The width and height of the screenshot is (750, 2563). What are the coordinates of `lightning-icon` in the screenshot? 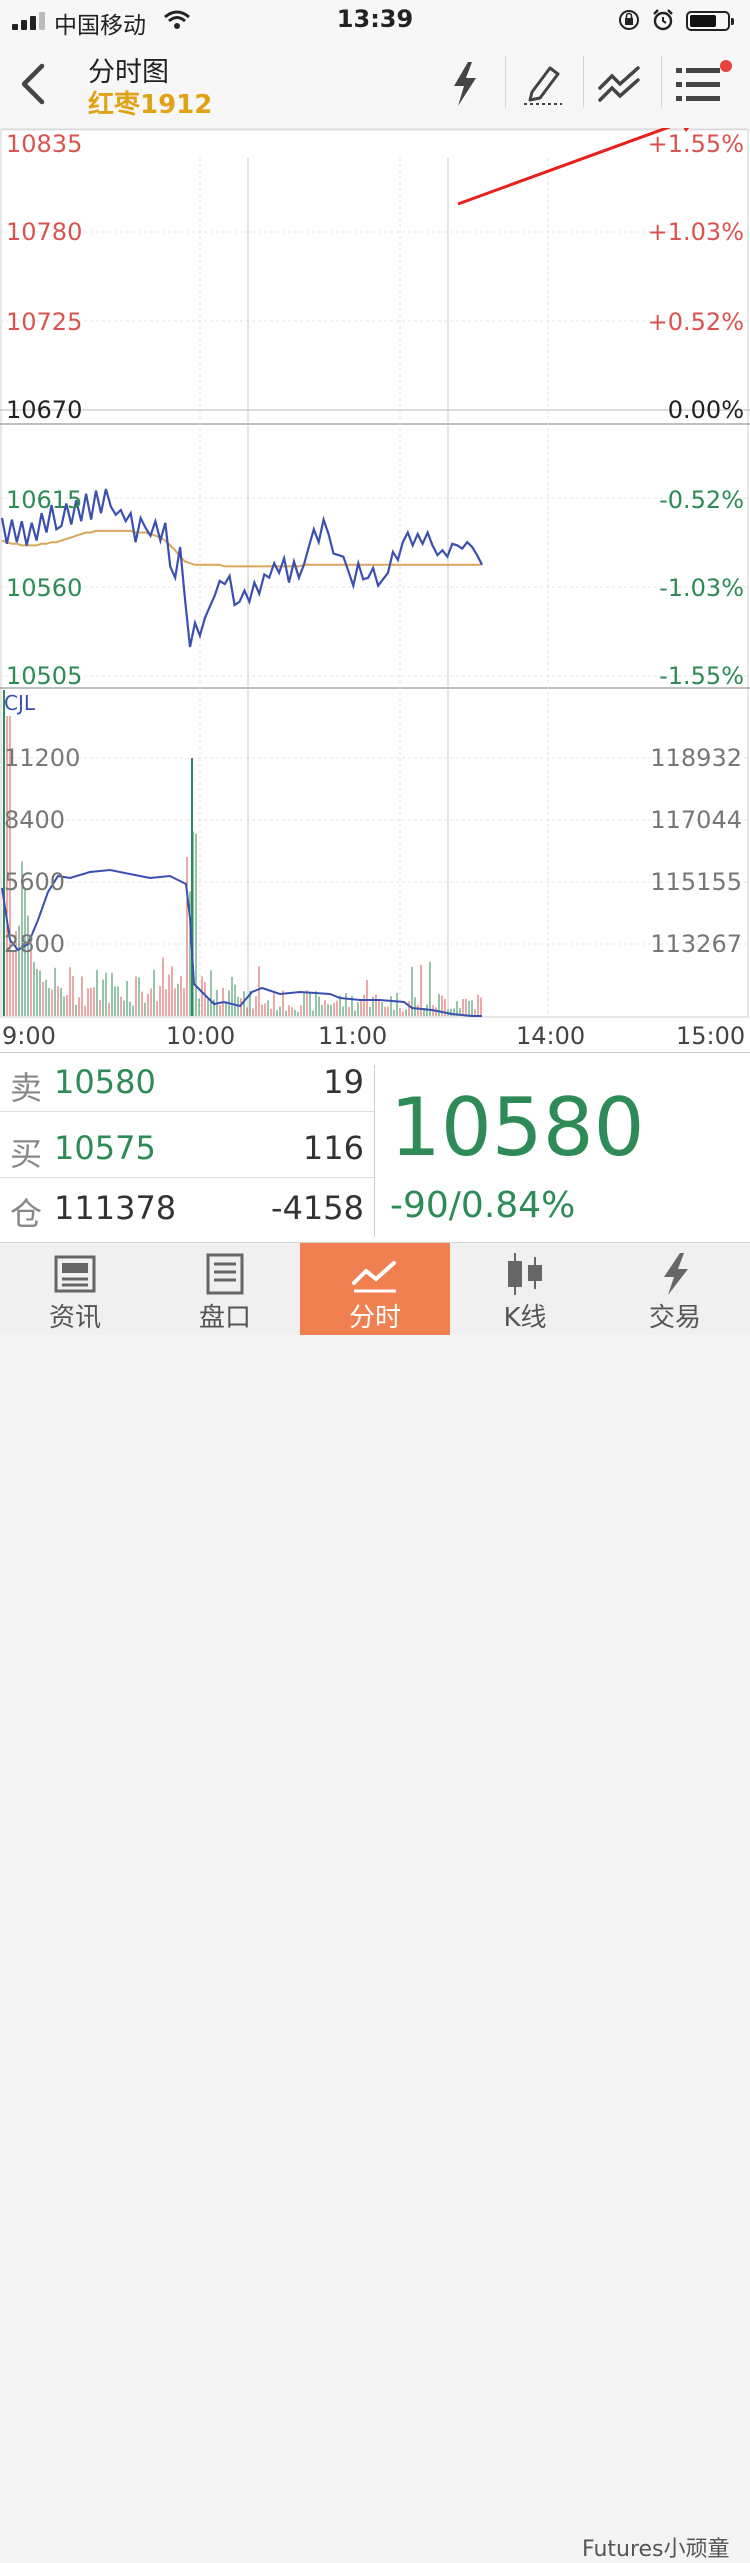 It's located at (676, 1274).